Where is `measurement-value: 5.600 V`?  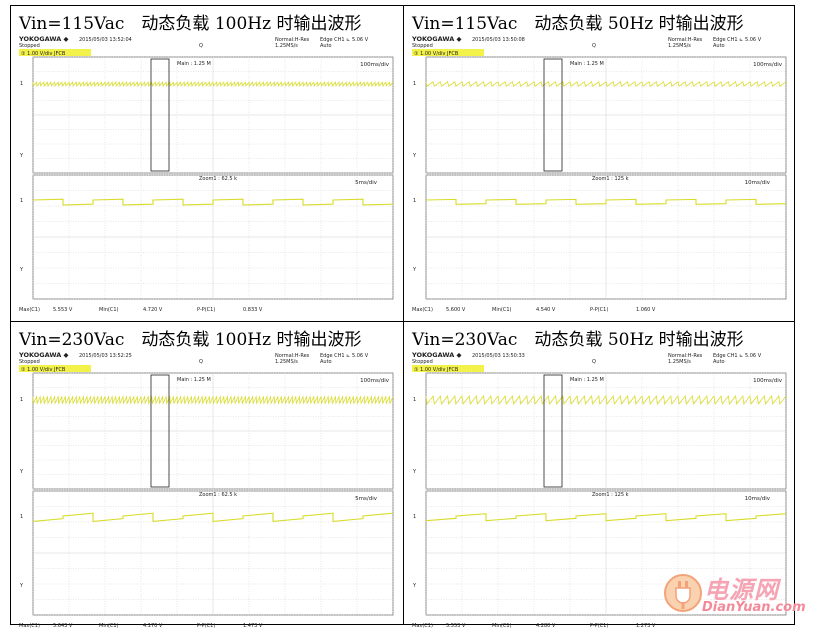 measurement-value: 5.600 V is located at coordinates (456, 310).